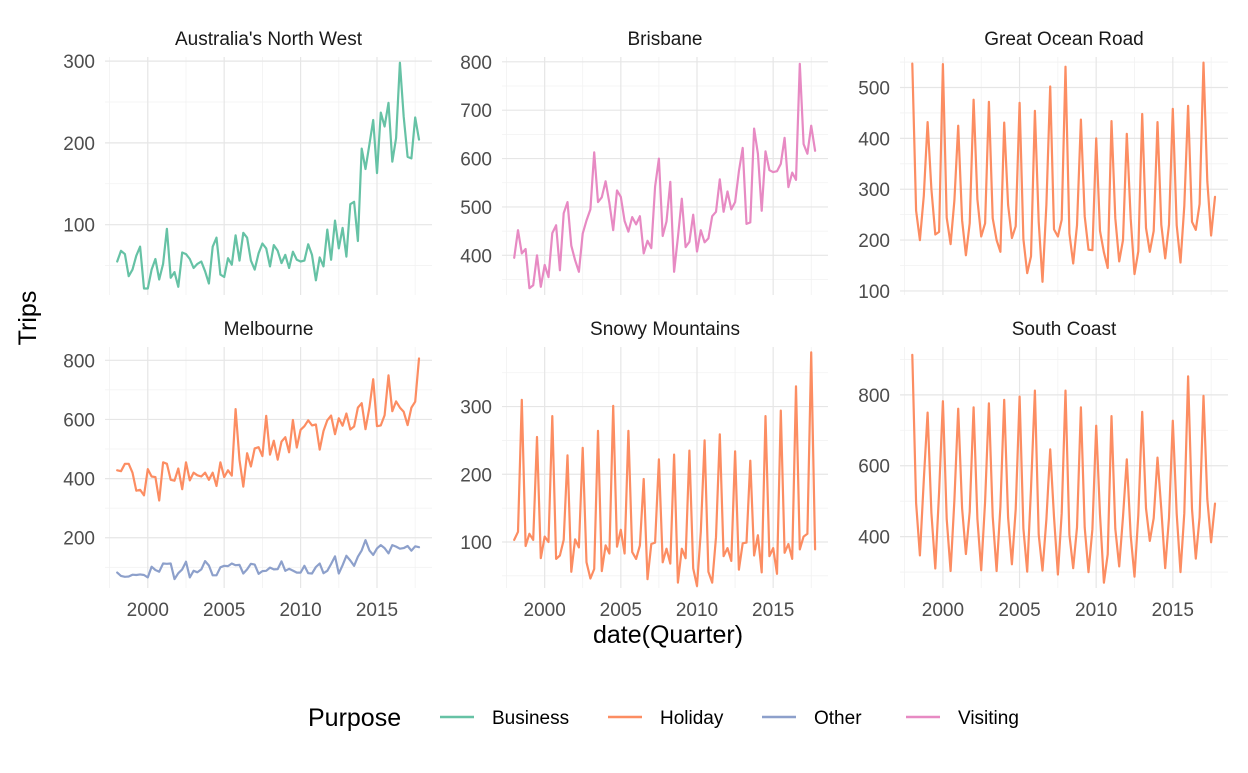 Image resolution: width=1248 pixels, height=773 pixels. Describe the element at coordinates (812, 718) in the screenshot. I see `legend-item-other: Other` at that location.